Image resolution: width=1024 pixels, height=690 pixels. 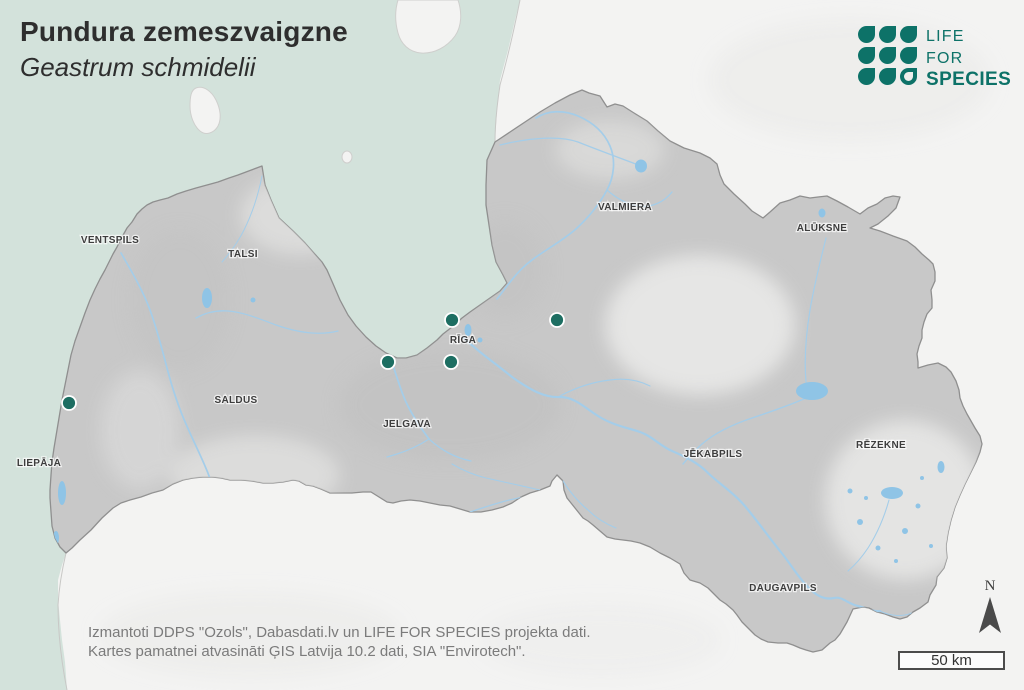 I want to click on city-label-liepāja: LIEPĀJA, so click(x=39, y=463).